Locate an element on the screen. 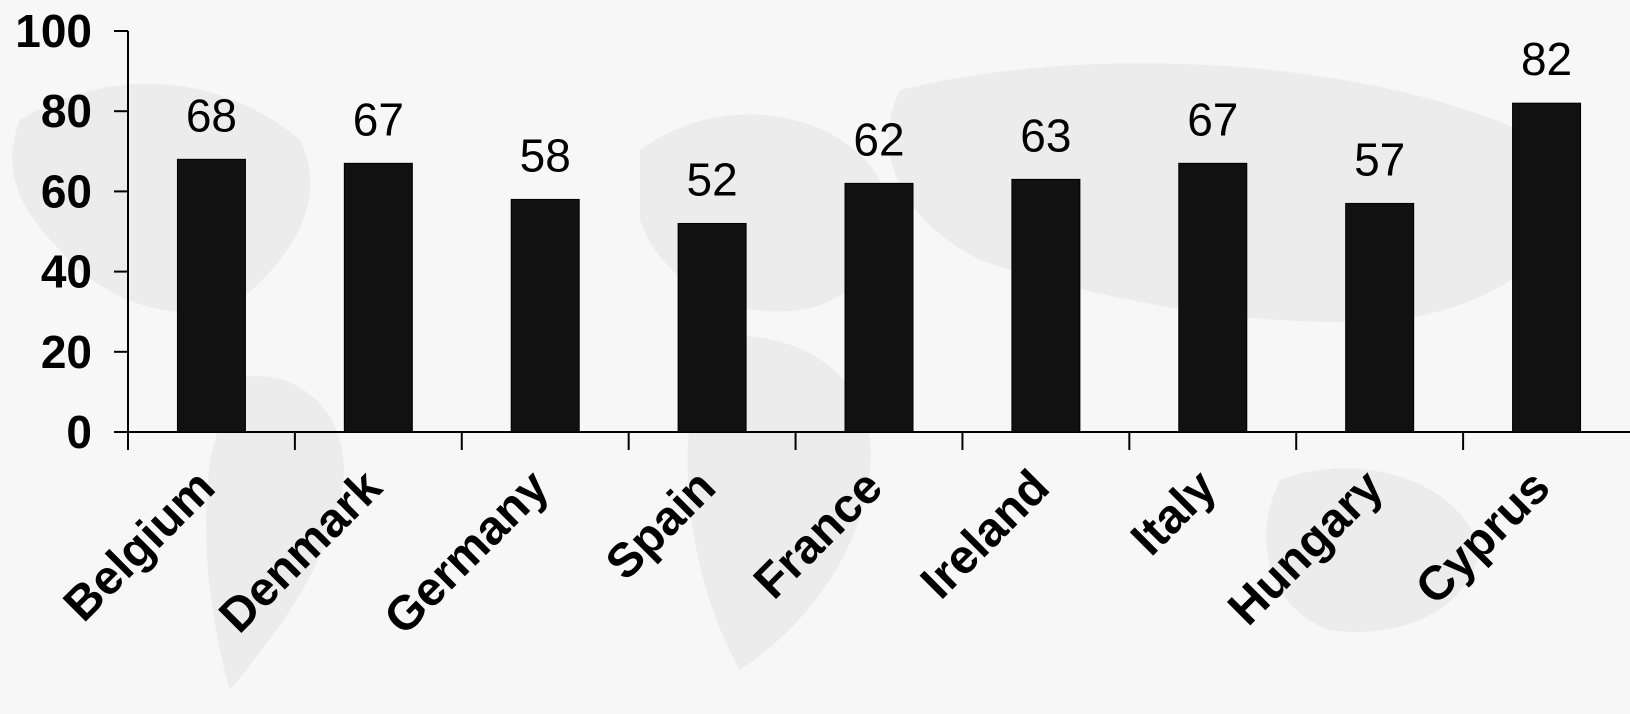  data-label-spain: 52 is located at coordinates (712, 179).